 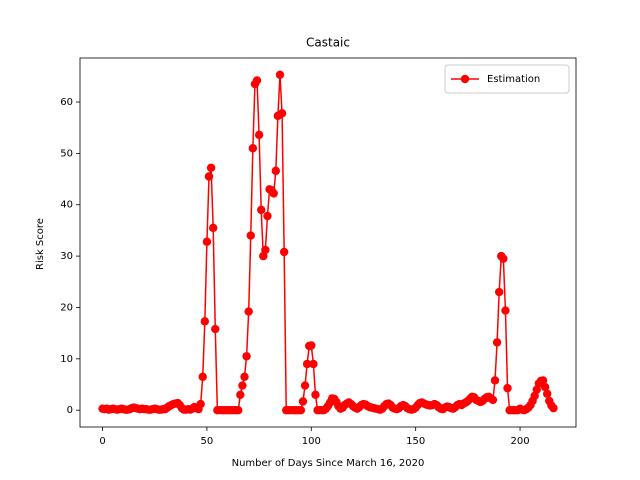 I want to click on x-tick-label: 100, so click(x=311, y=441).